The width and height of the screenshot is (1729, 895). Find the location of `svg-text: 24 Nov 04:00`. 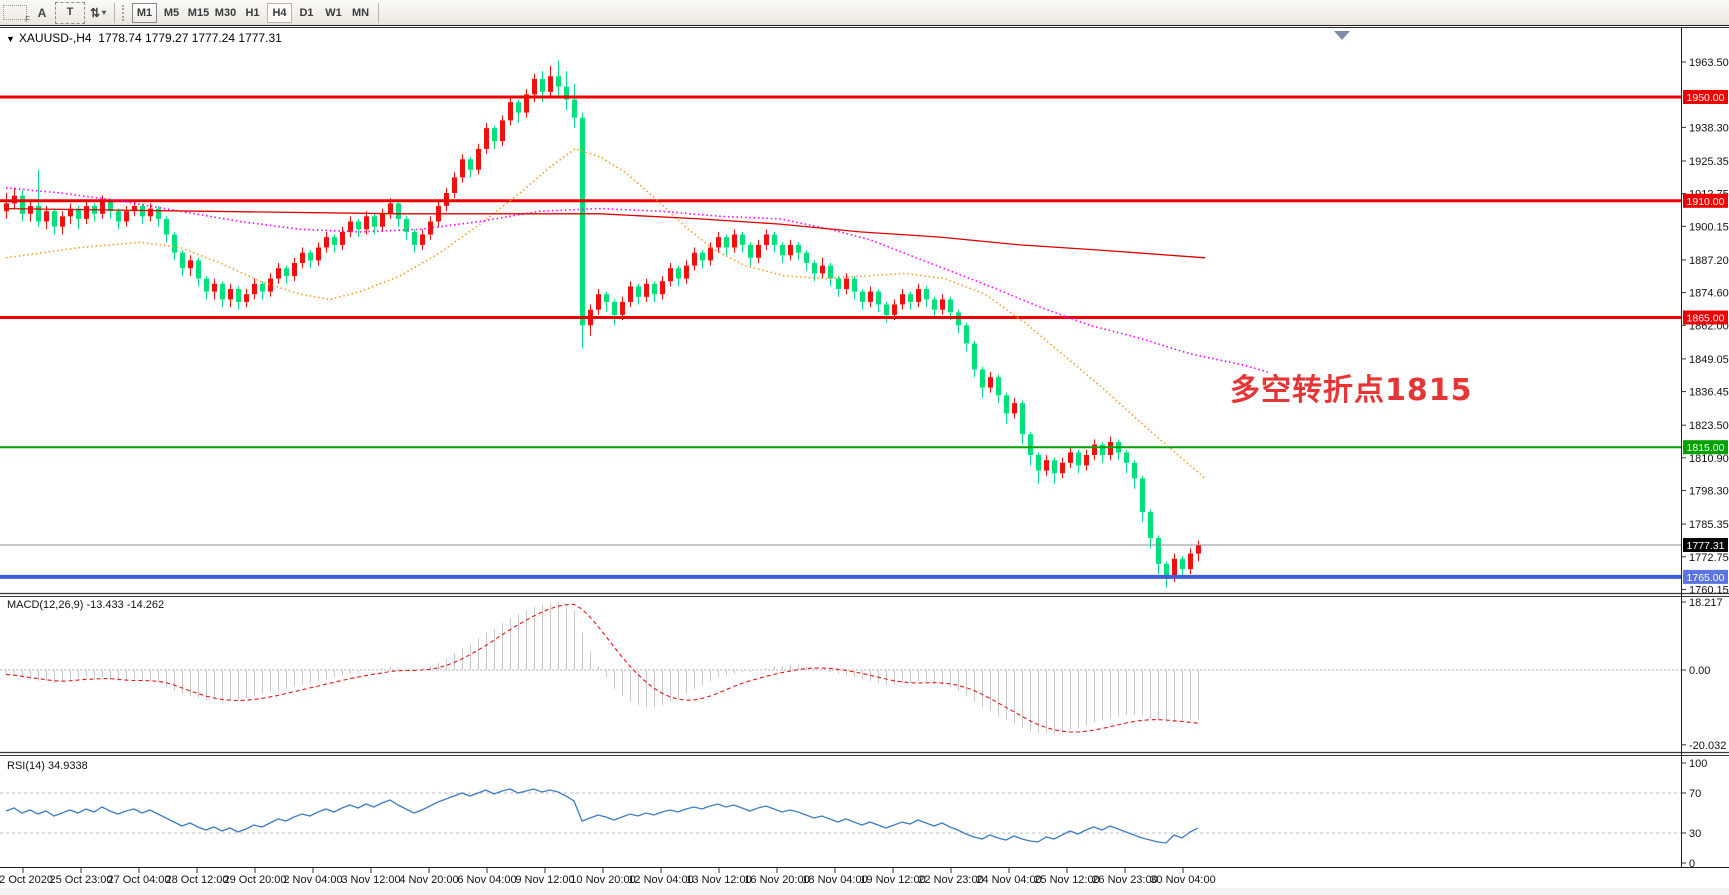

svg-text: 24 Nov 04:00 is located at coordinates (1008, 880).